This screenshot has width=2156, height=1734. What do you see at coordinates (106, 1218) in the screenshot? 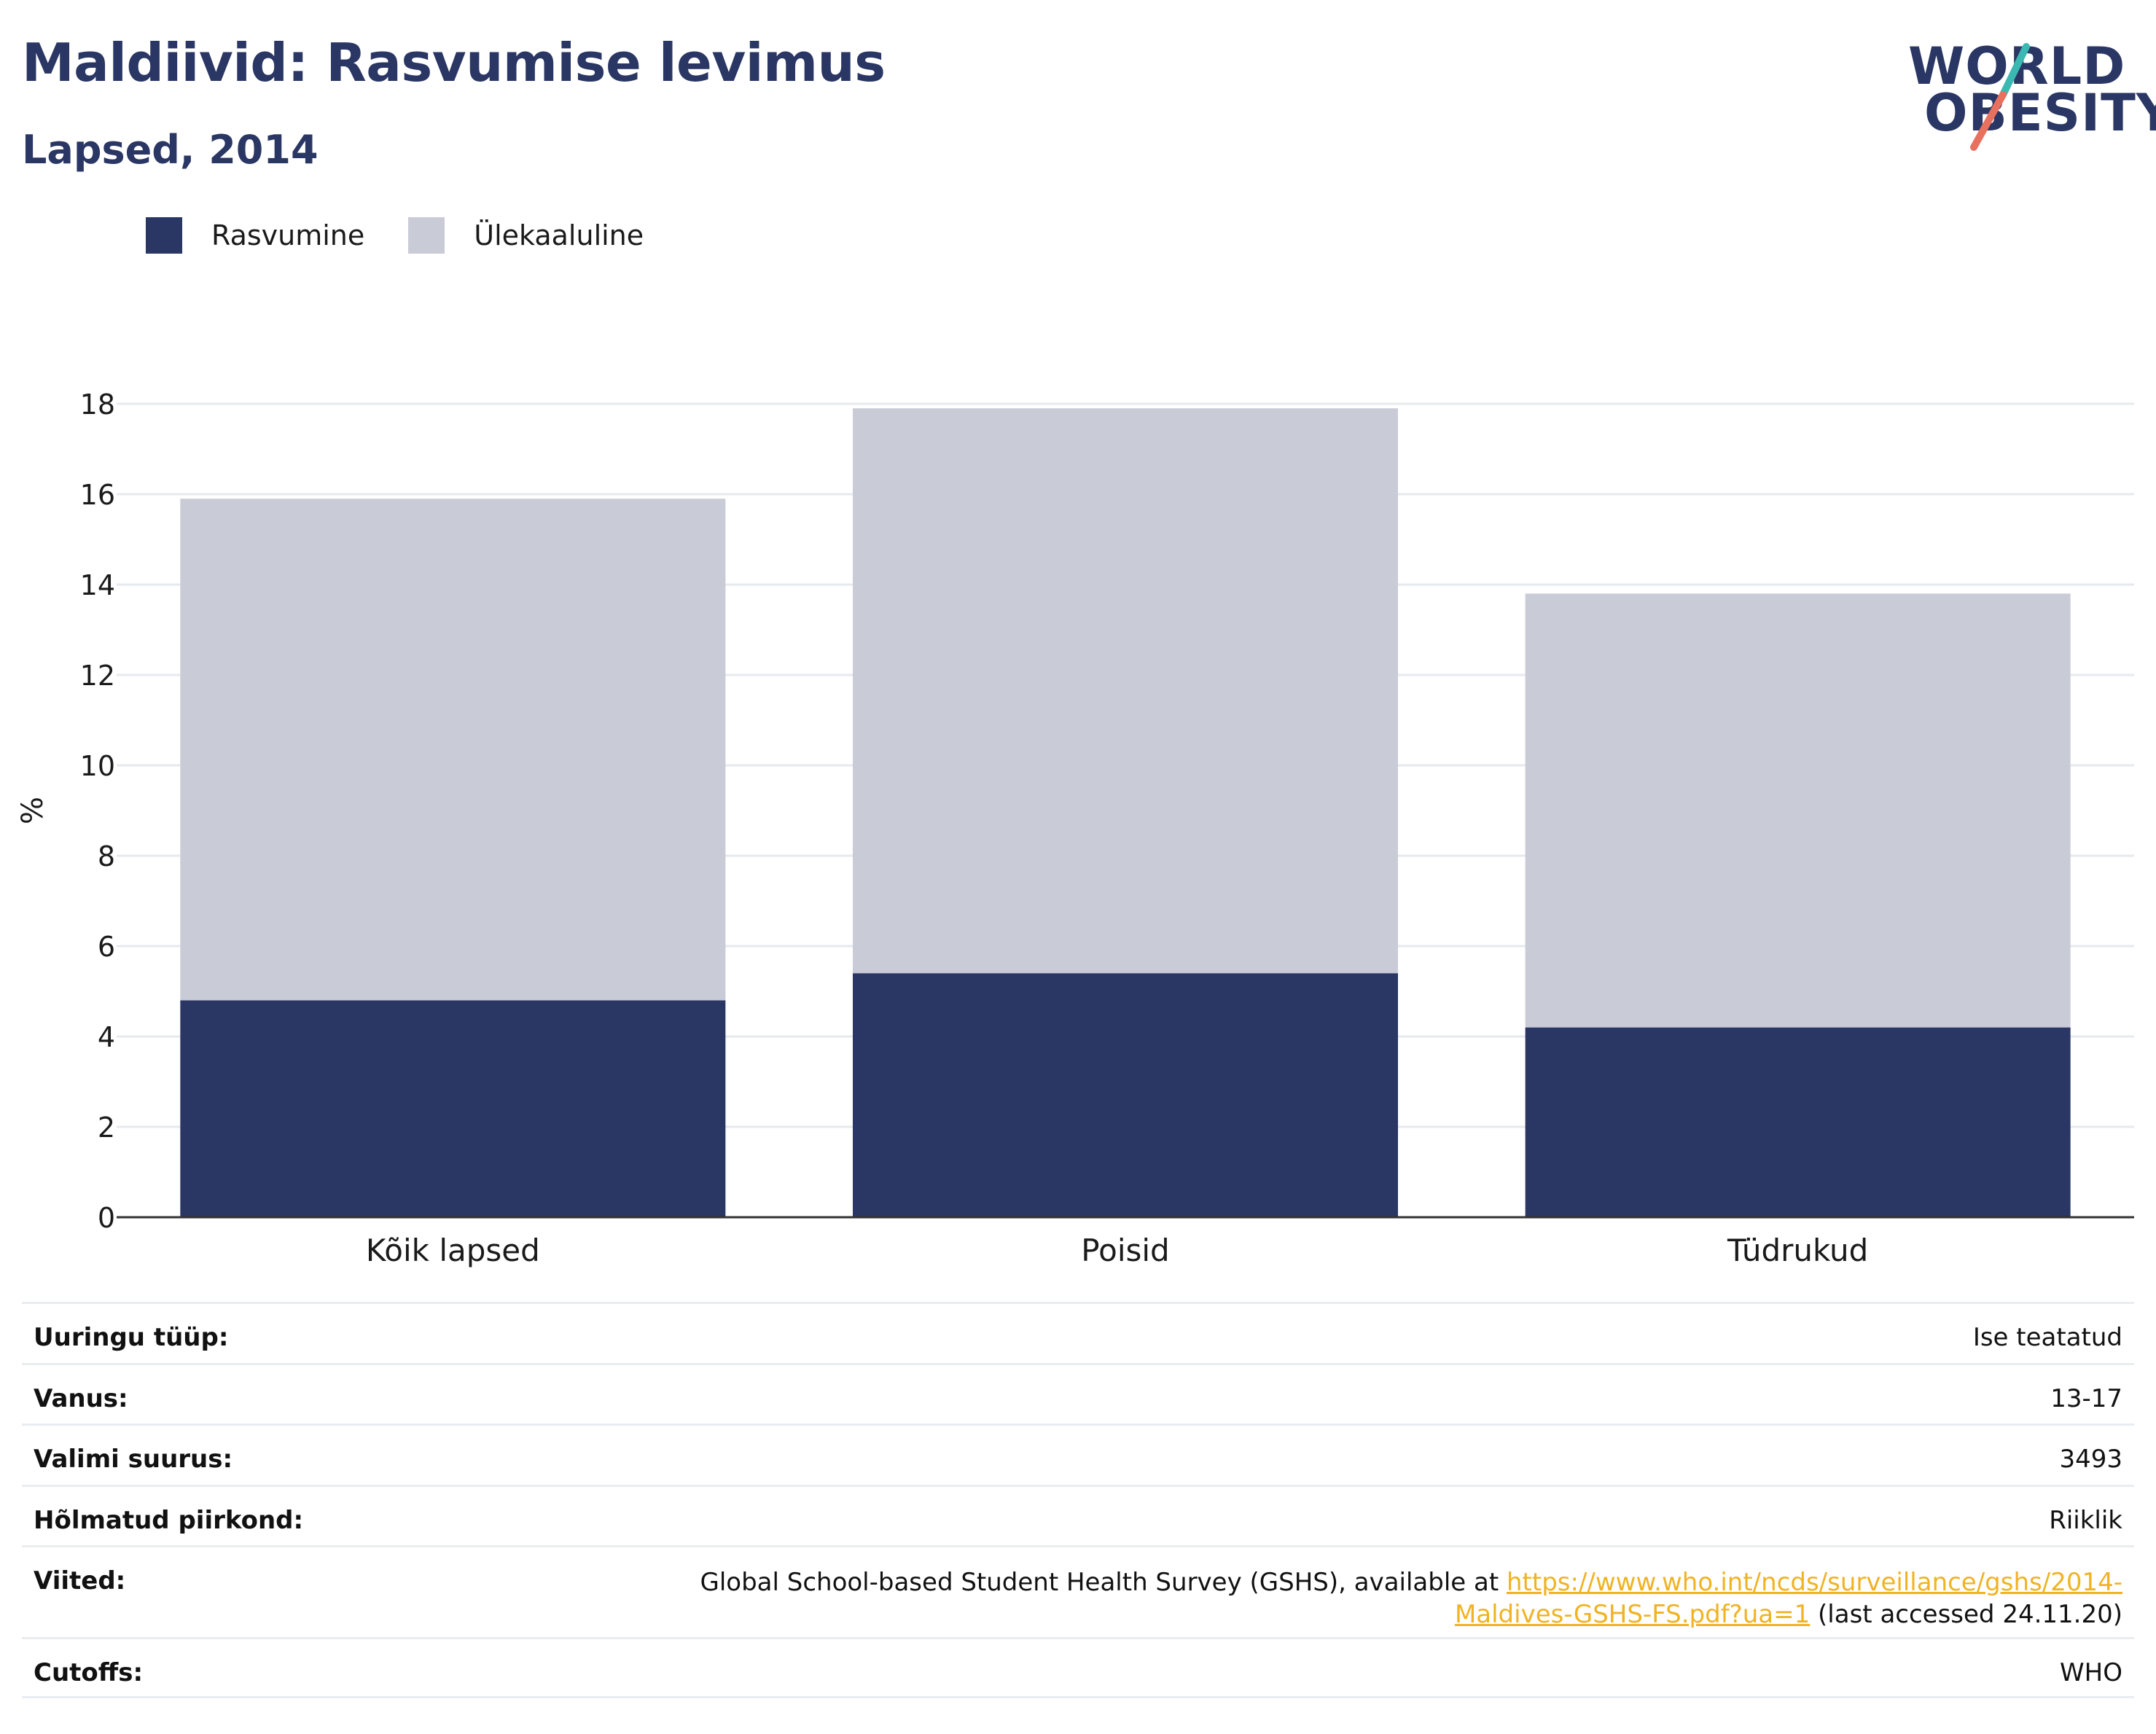
I see `y-tick-label: 0` at bounding box center [106, 1218].